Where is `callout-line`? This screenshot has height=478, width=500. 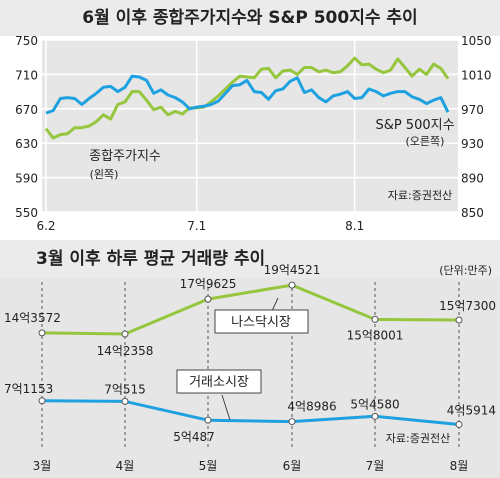 callout-line is located at coordinates (226, 407).